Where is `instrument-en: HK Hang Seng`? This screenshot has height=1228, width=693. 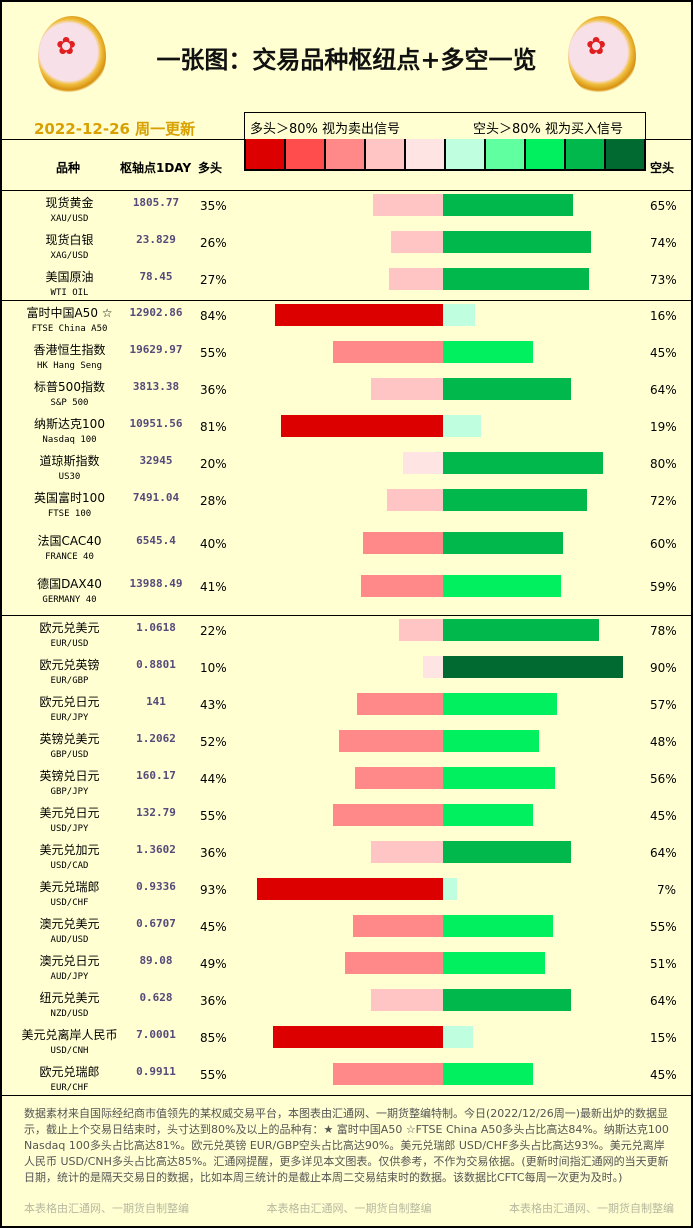 instrument-en: HK Hang Seng is located at coordinates (69, 366).